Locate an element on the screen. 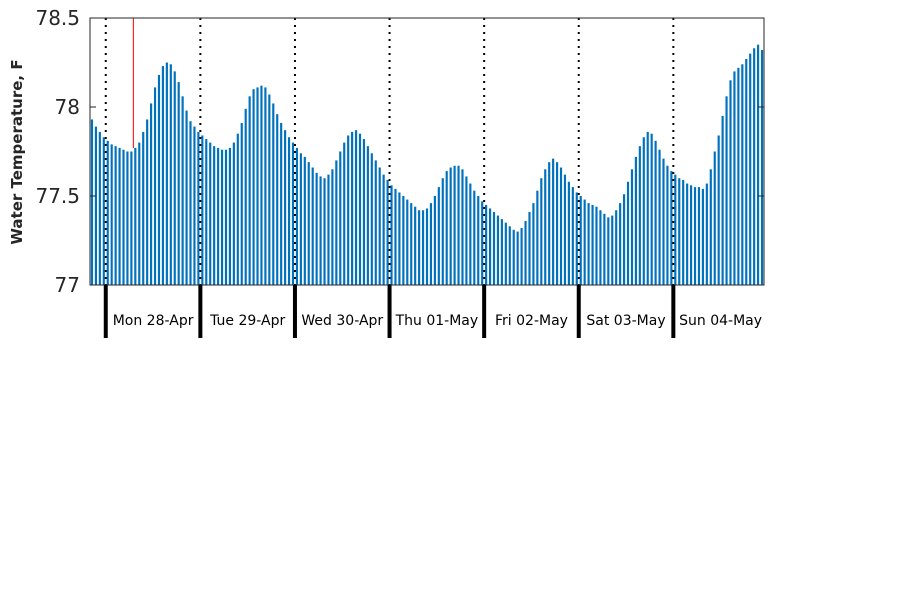 The height and width of the screenshot is (600, 900). y-tick-label: 77.5 is located at coordinates (57, 196).